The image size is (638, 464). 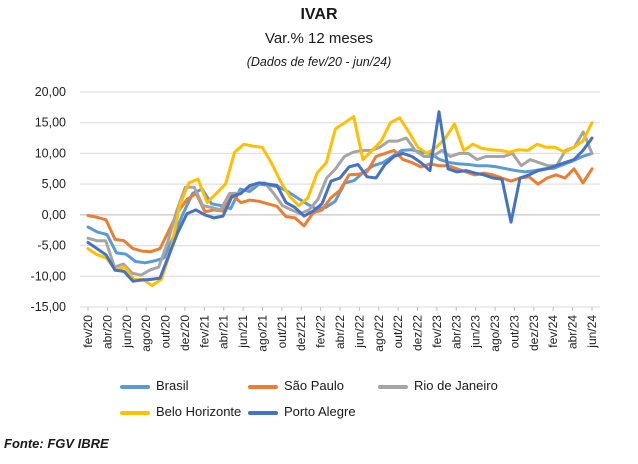 What do you see at coordinates (54, 184) in the screenshot?
I see `y-tick-label: 5,00` at bounding box center [54, 184].